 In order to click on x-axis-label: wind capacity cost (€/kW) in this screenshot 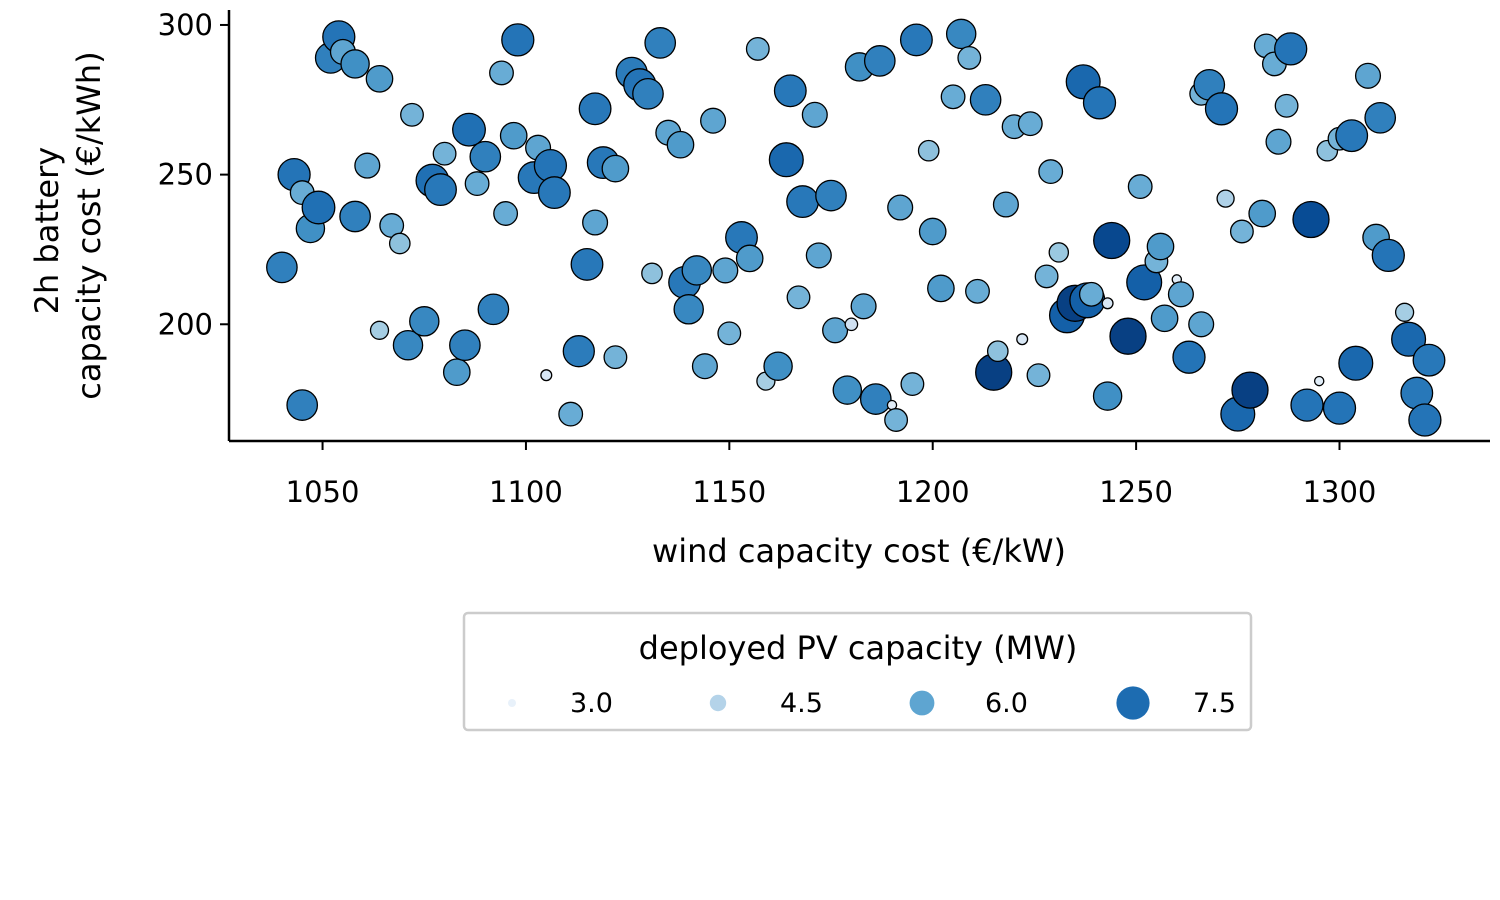, I will do `click(859, 551)`.